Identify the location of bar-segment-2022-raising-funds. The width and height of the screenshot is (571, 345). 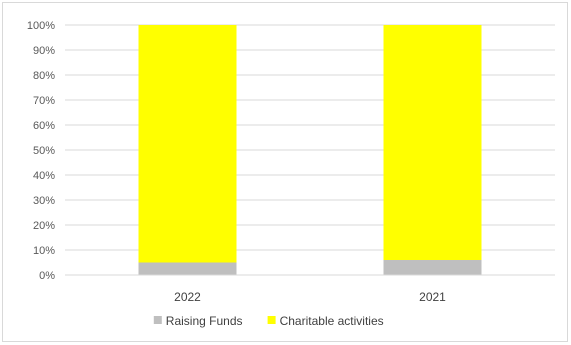
(187, 268).